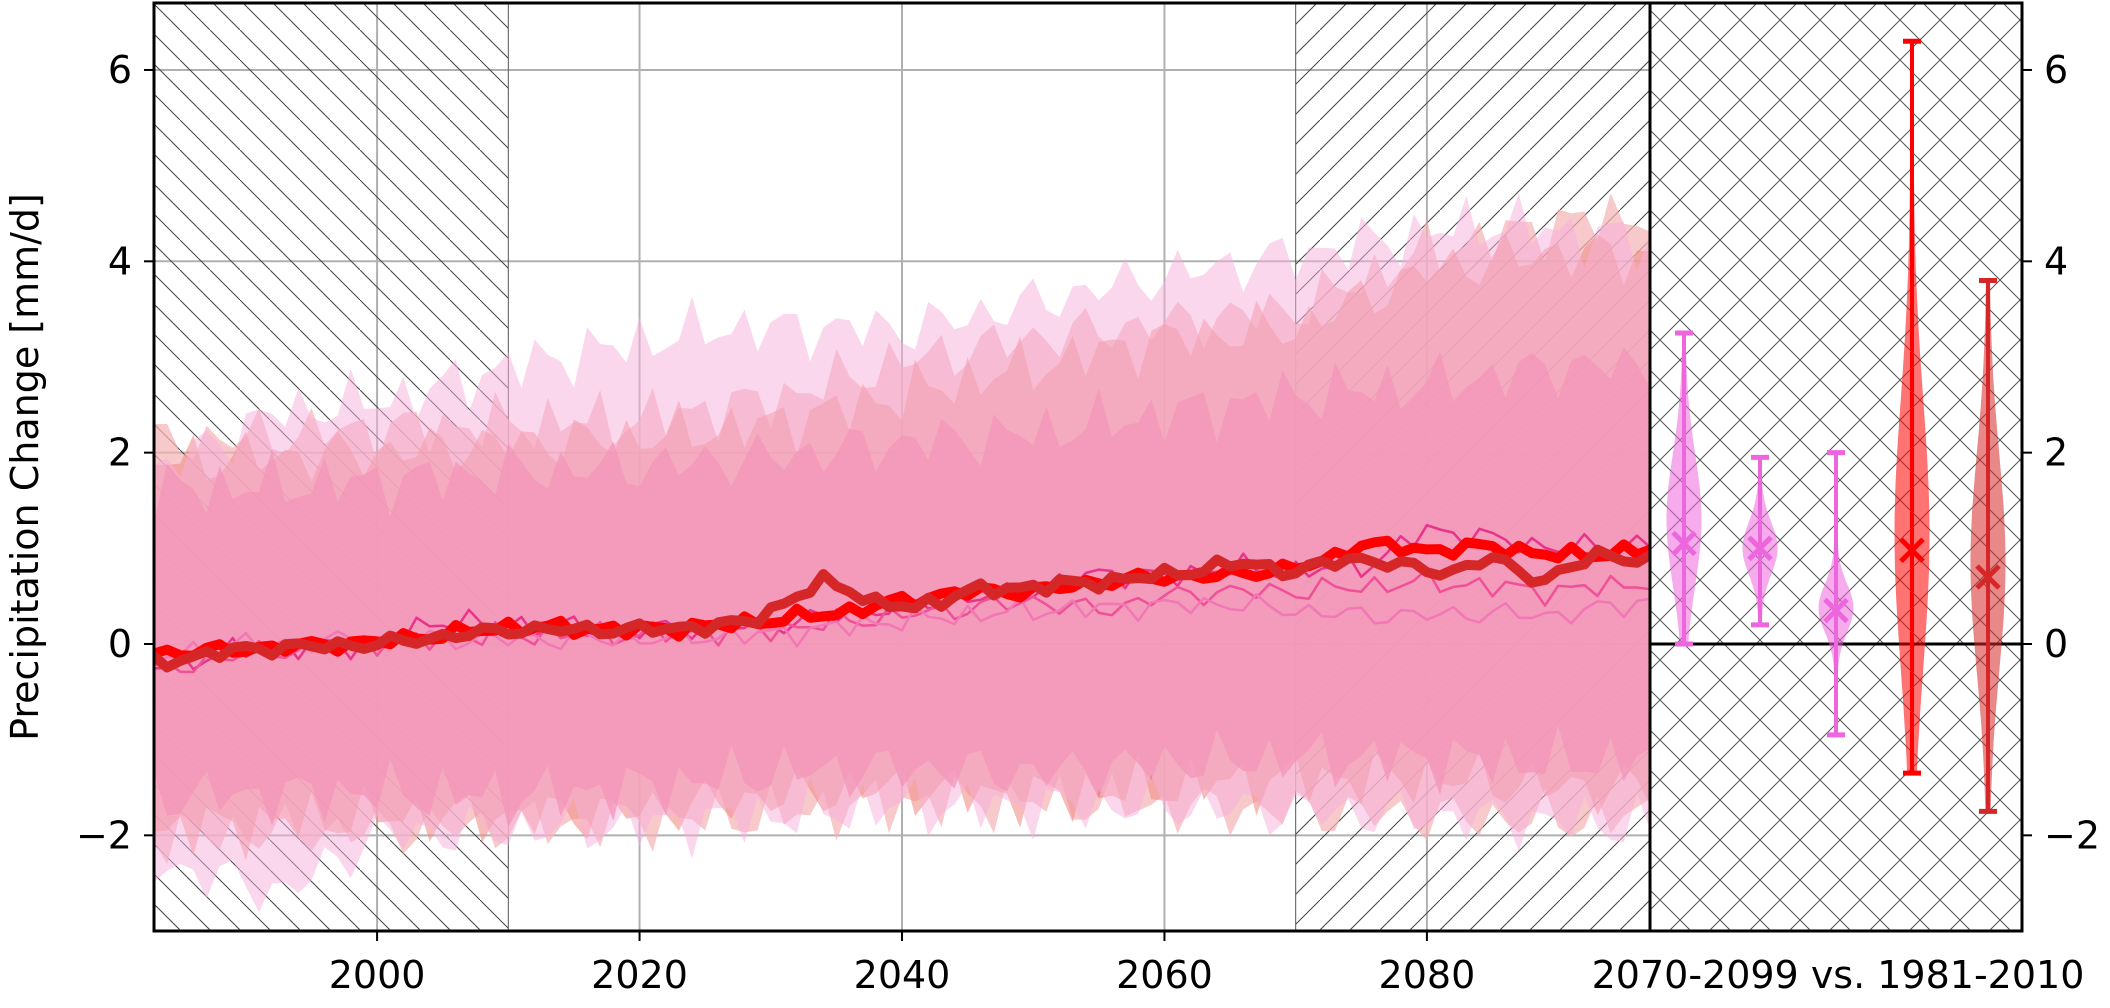 This screenshot has width=2110, height=1008. I want to click on x-tick-label: 2080, so click(1427, 975).